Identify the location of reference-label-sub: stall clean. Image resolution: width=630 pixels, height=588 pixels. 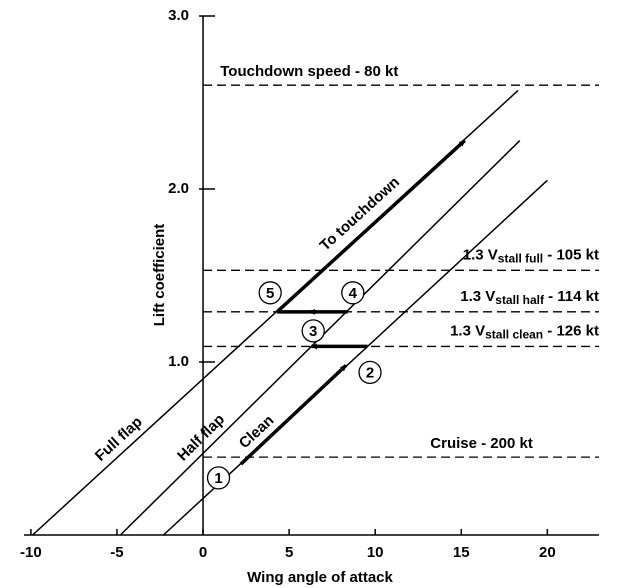
(514, 335).